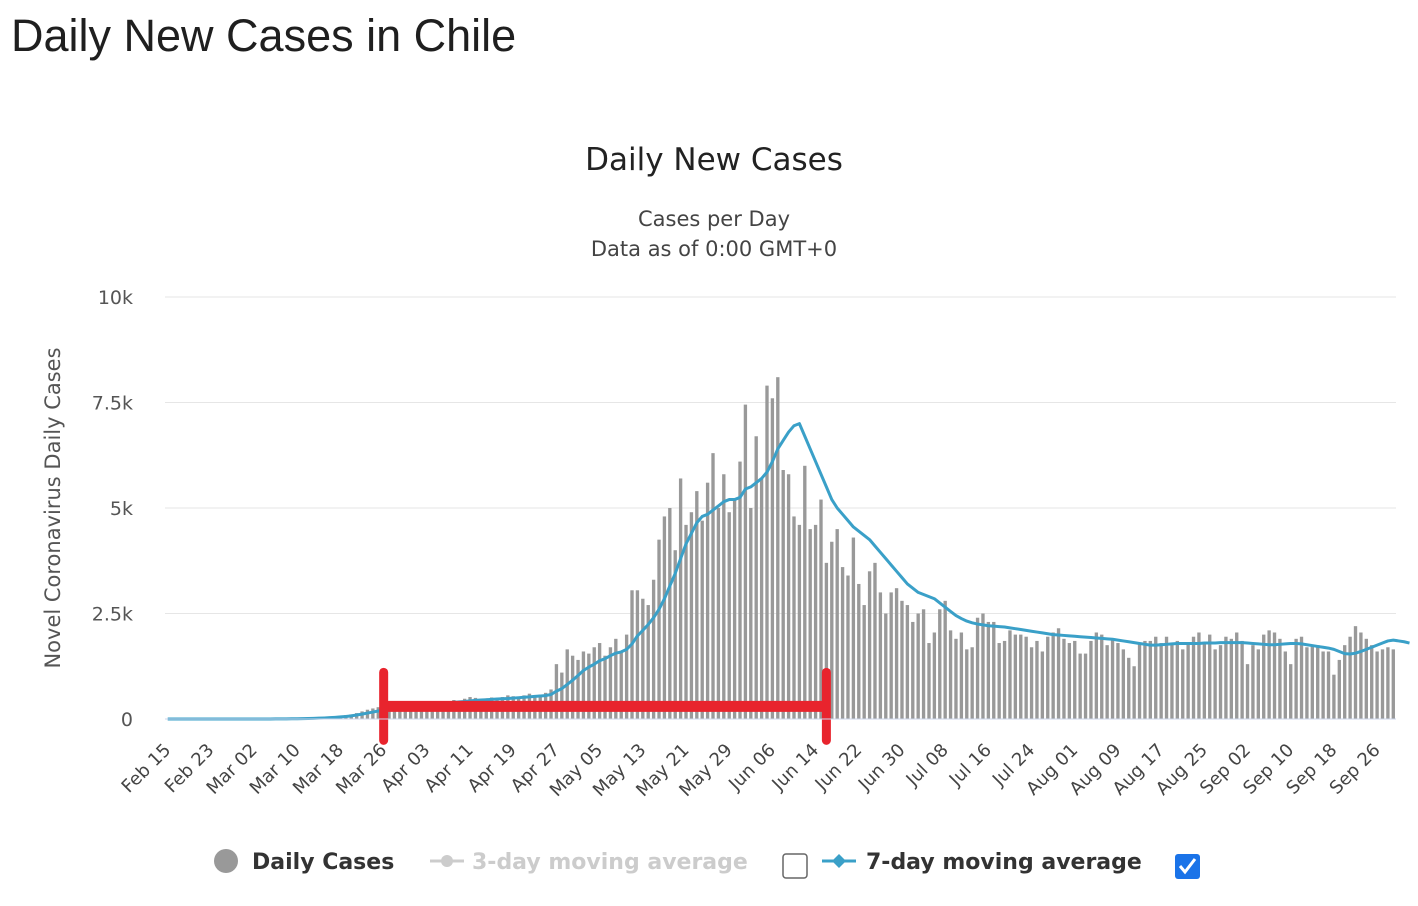 Image resolution: width=1418 pixels, height=906 pixels. What do you see at coordinates (982, 862) in the screenshot?
I see `legend-item-7-day-average: 7-day moving average` at bounding box center [982, 862].